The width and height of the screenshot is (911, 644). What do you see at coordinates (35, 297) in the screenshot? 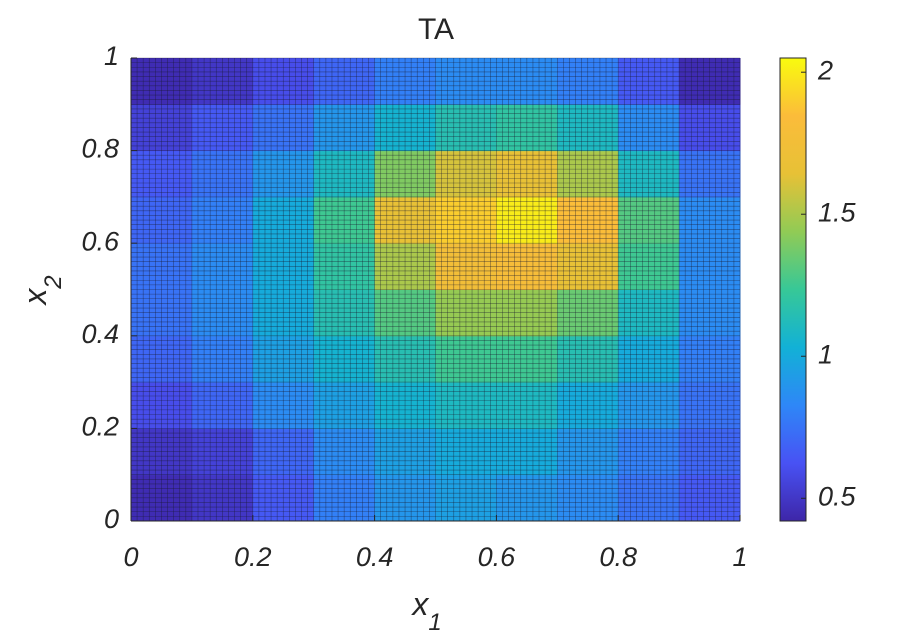
I see `y-label-main: x` at bounding box center [35, 297].